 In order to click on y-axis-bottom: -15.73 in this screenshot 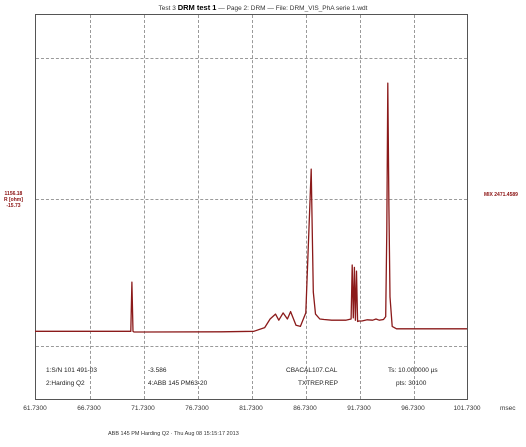, I will do `click(13, 206)`.